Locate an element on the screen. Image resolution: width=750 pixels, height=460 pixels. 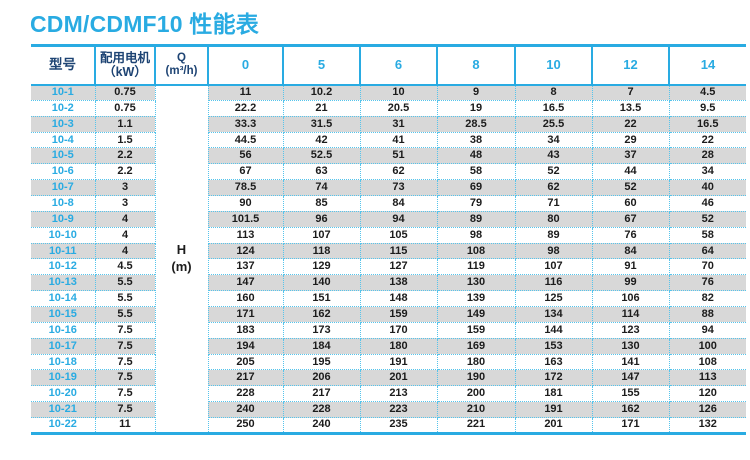
head-value-cell: 151 is located at coordinates (321, 299).